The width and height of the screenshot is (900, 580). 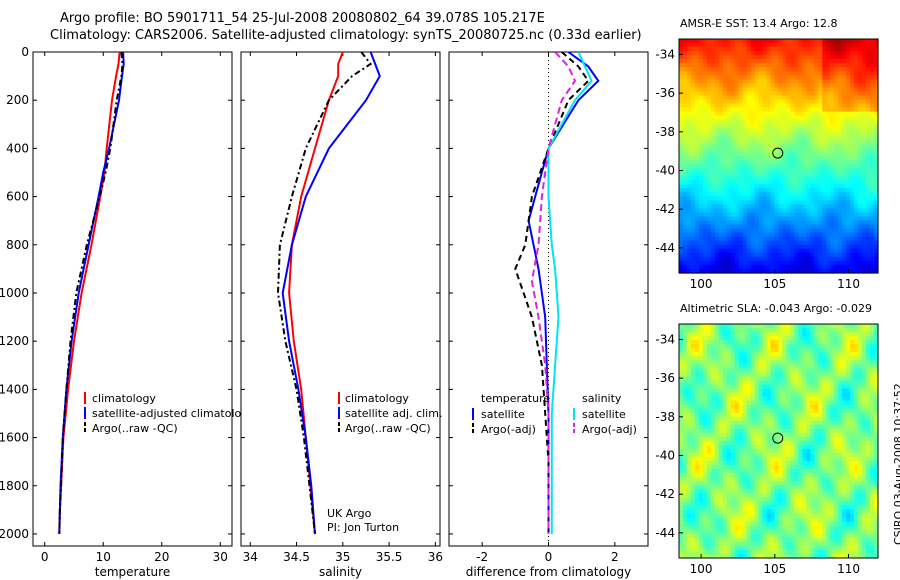 I want to click on sst-ytick-label: -40, so click(x=665, y=171).